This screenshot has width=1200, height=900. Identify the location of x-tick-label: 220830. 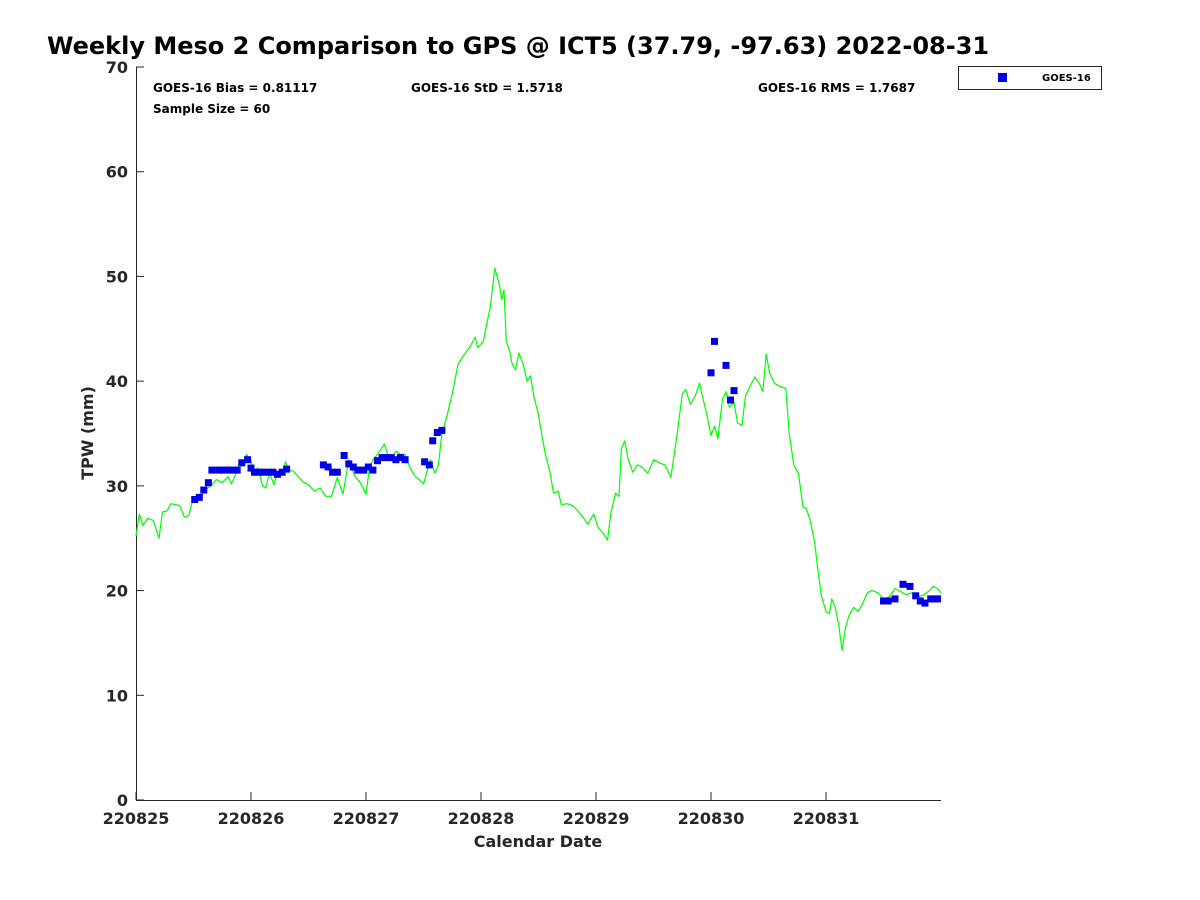
(711, 818).